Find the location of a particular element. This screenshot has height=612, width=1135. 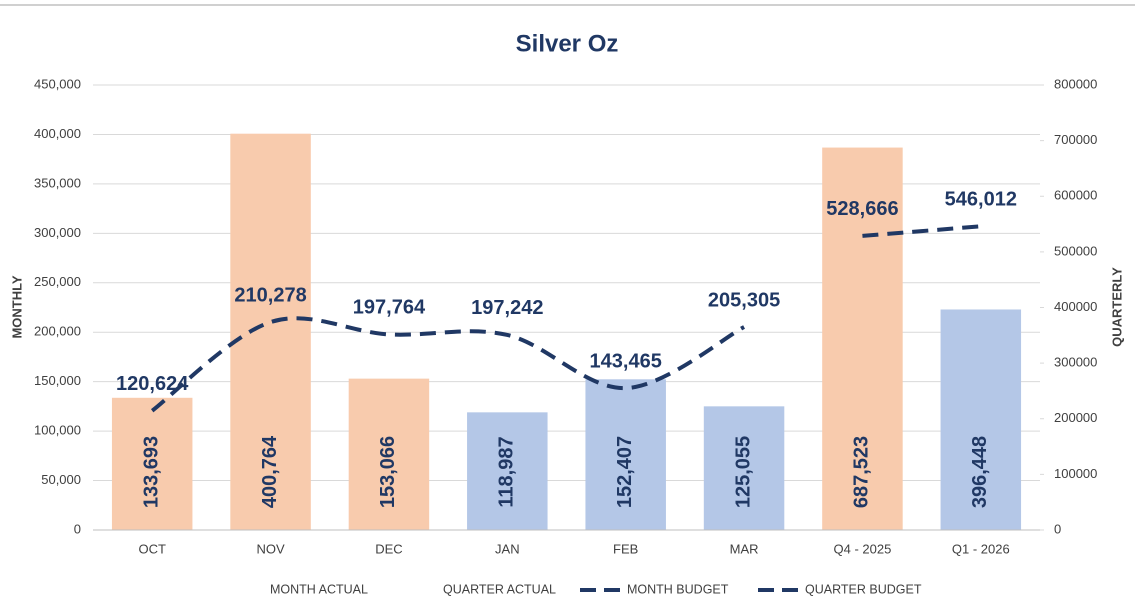

y2-tick-label: 600000 is located at coordinates (1075, 195).